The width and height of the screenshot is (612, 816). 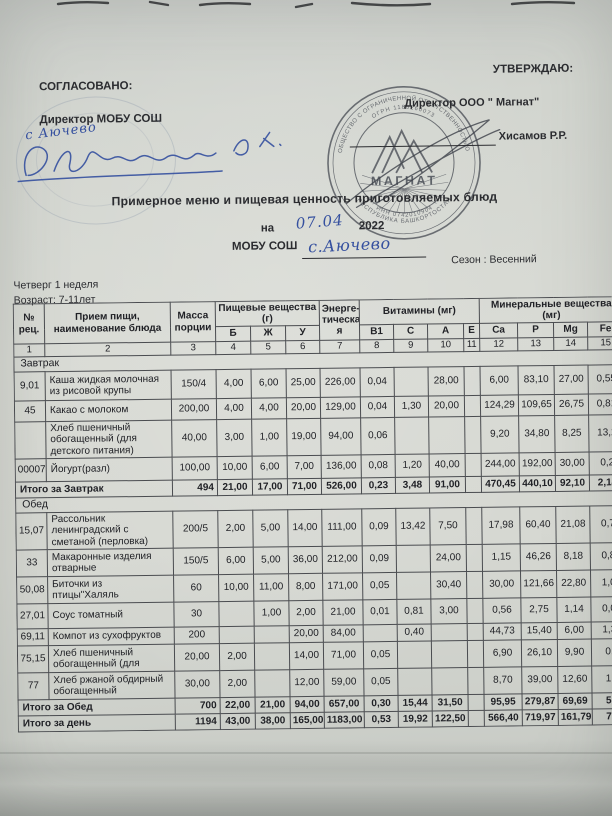 What do you see at coordinates (450, 718) in the screenshot?
I see `cell: 122,50` at bounding box center [450, 718].